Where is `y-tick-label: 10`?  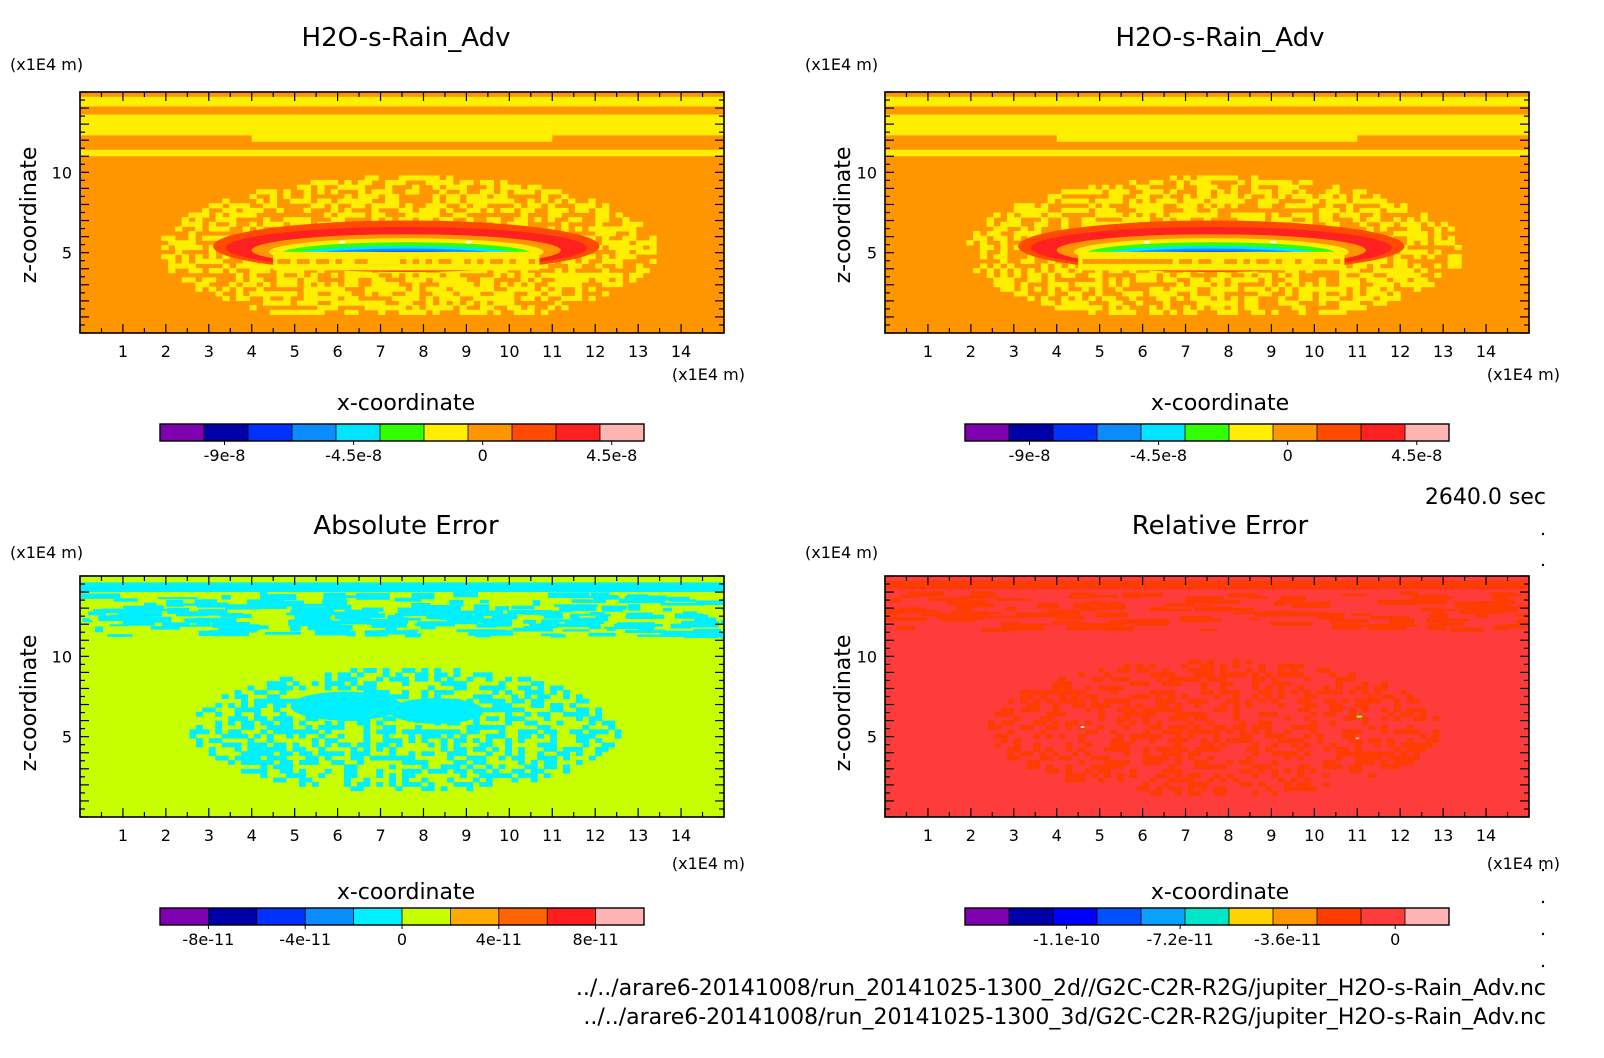 y-tick-label: 10 is located at coordinates (62, 656).